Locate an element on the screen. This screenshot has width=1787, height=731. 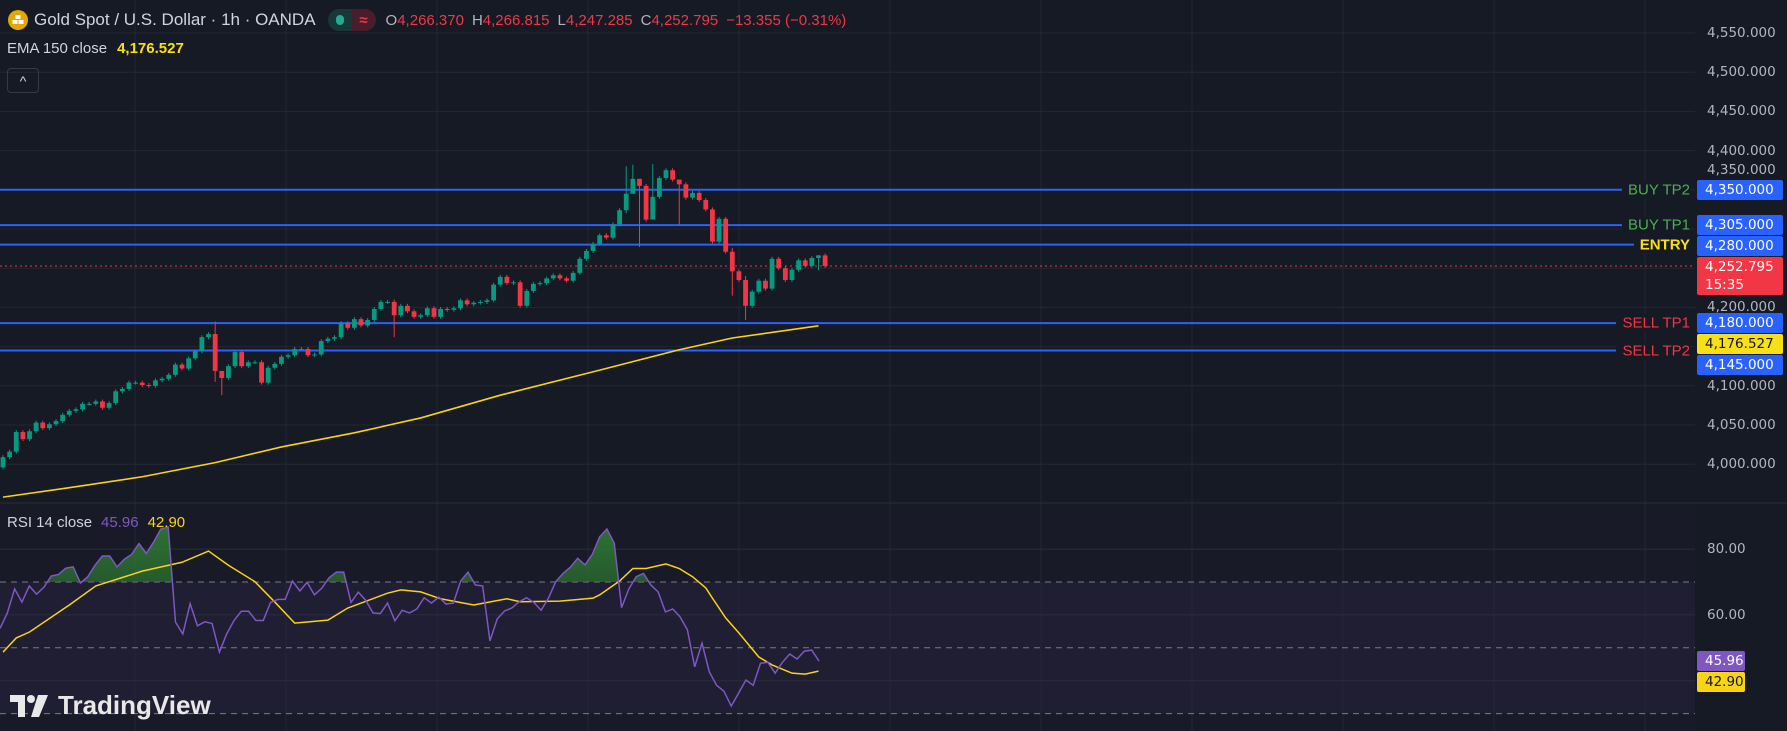
rsi-line is located at coordinates (410, 617).